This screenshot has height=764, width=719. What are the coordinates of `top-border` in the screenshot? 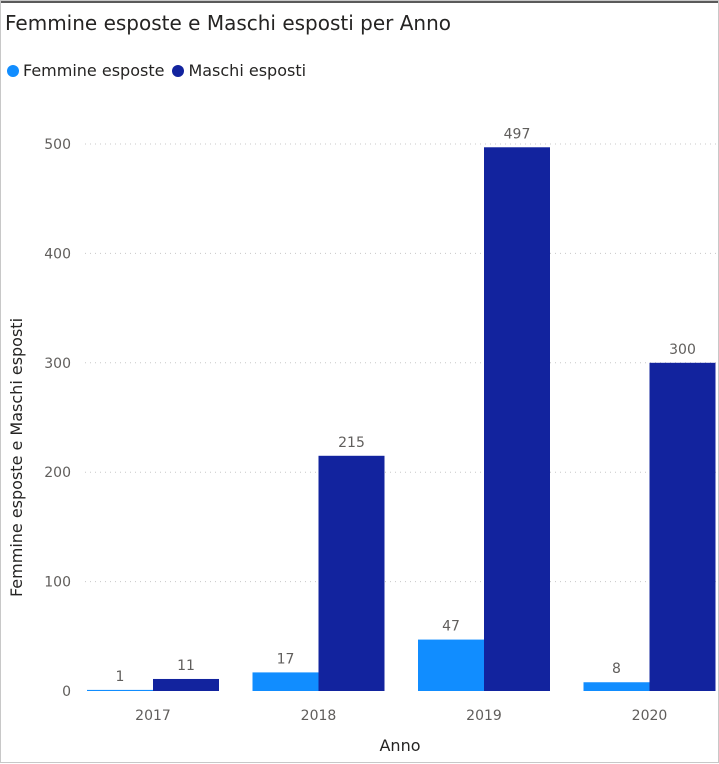 It's located at (359, 2).